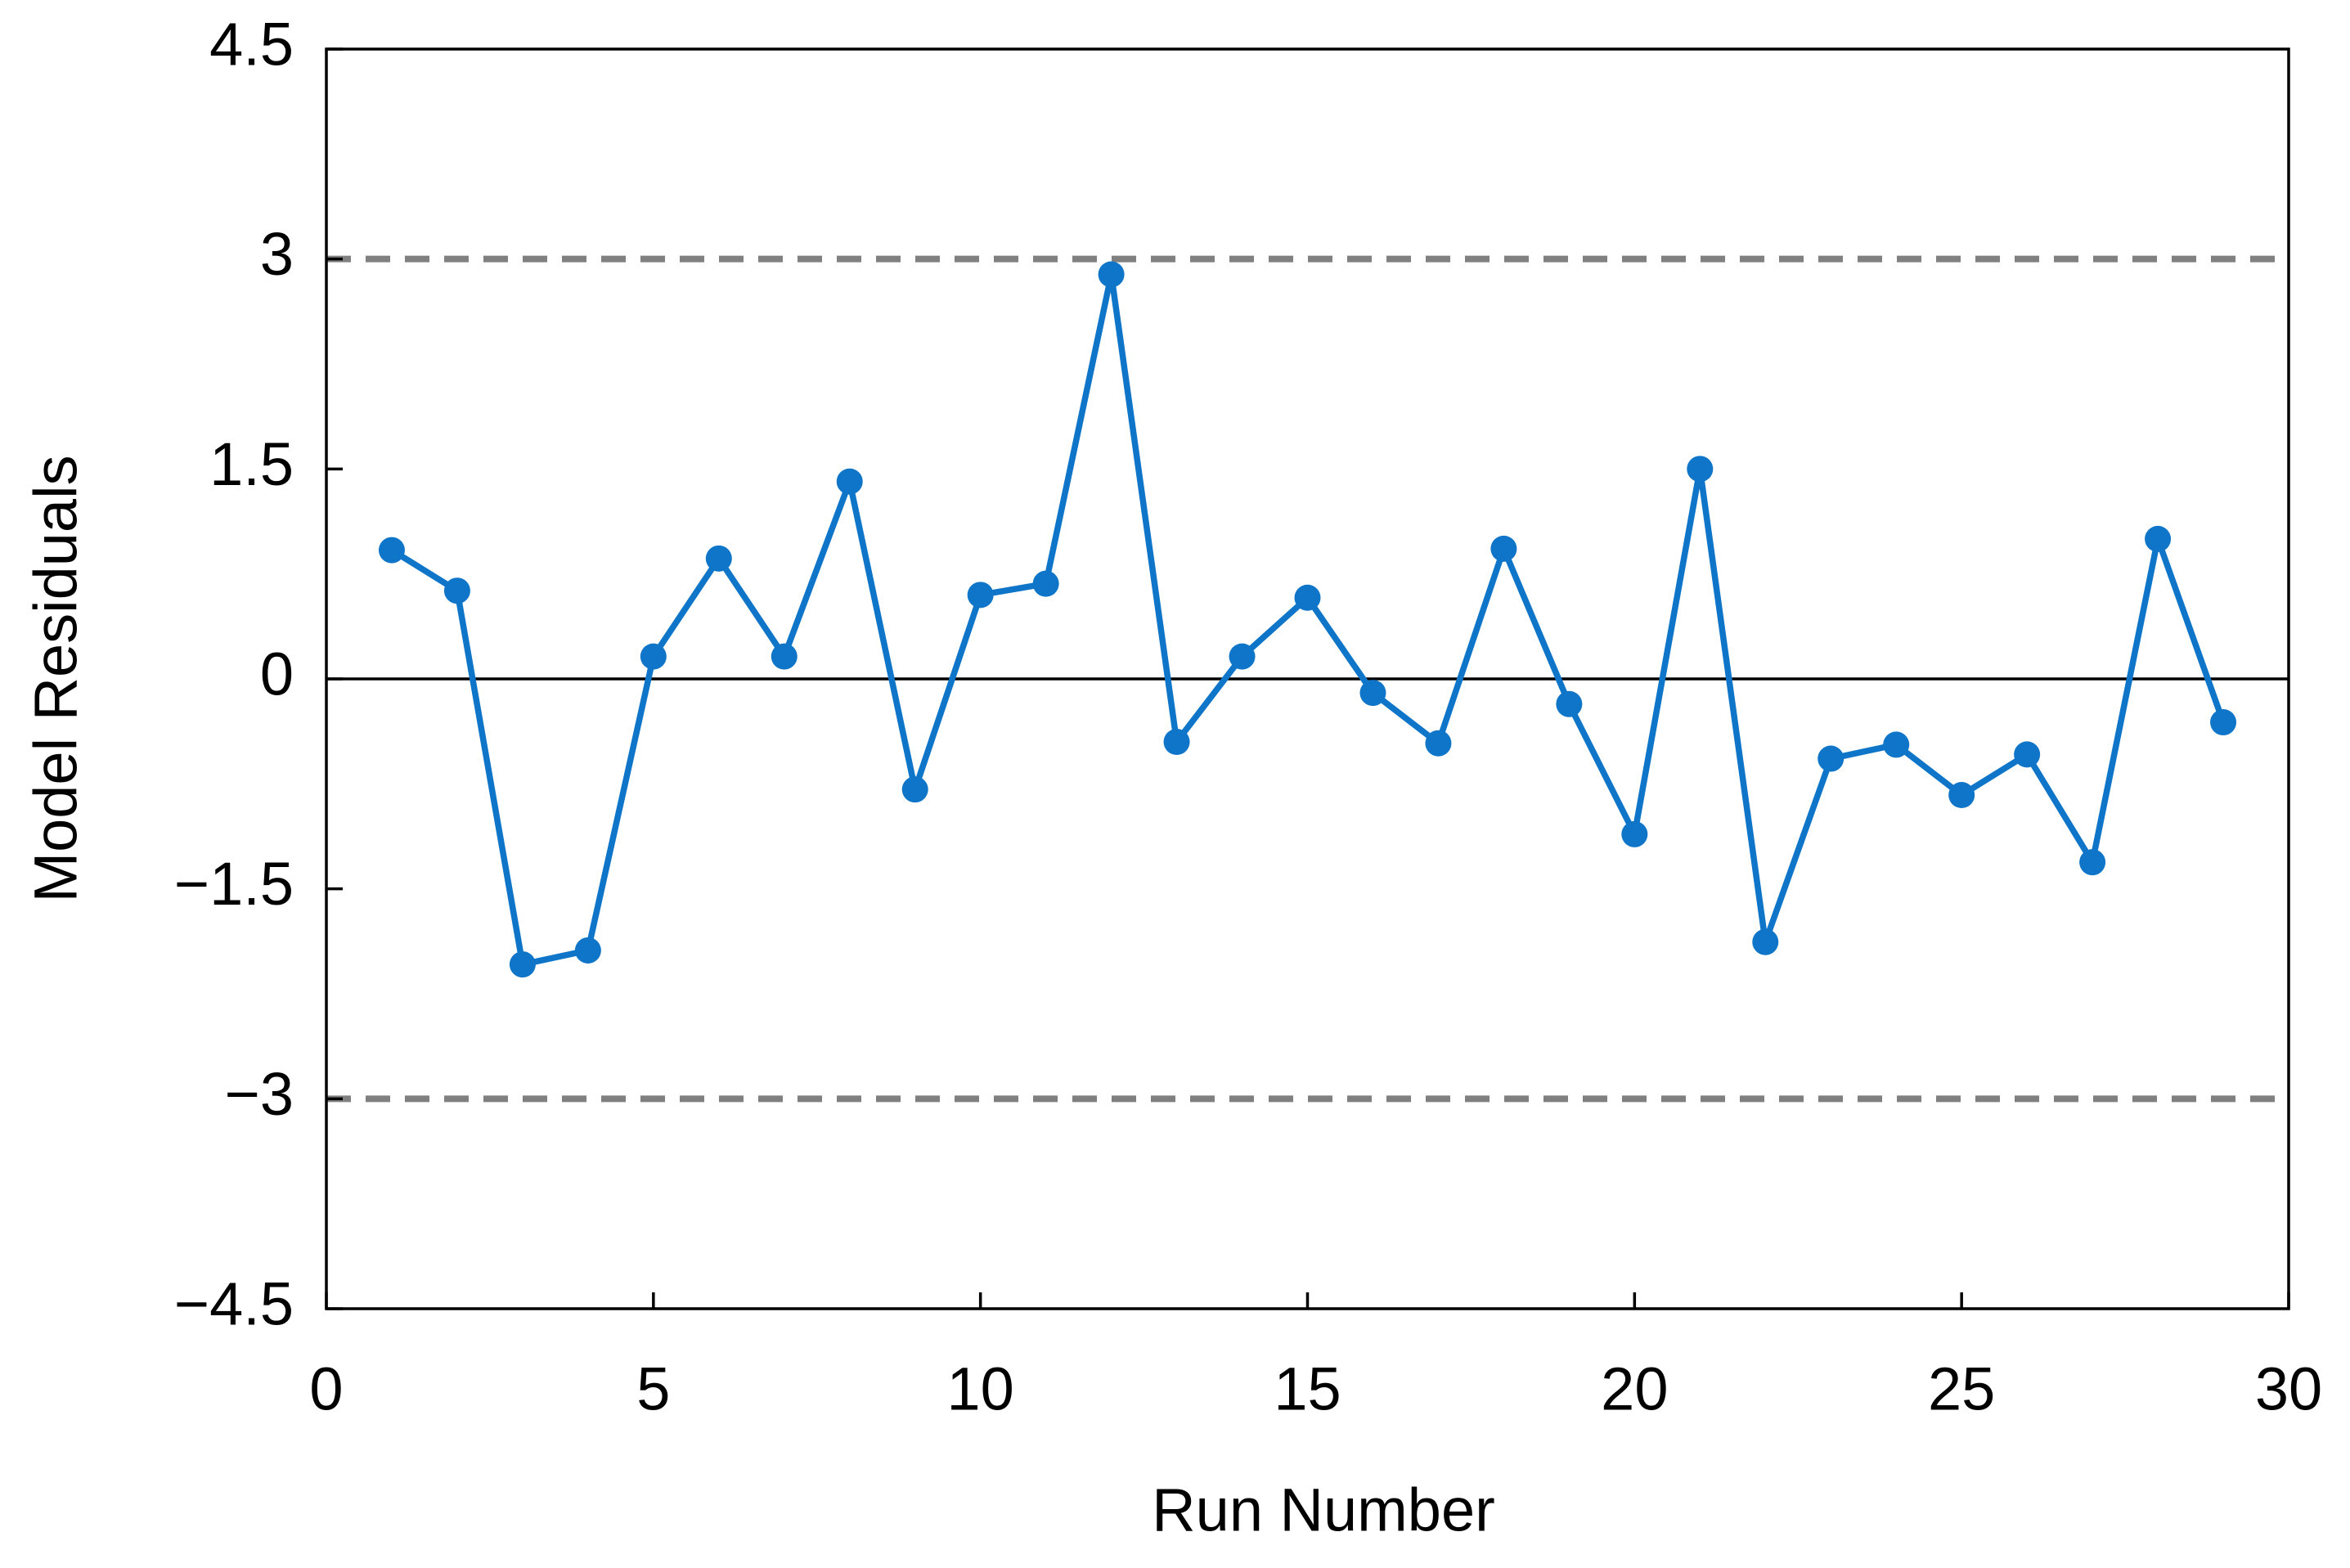 This screenshot has height=1568, width=2350. Describe the element at coordinates (326, 1389) in the screenshot. I see `x-tick-label: 0` at that location.